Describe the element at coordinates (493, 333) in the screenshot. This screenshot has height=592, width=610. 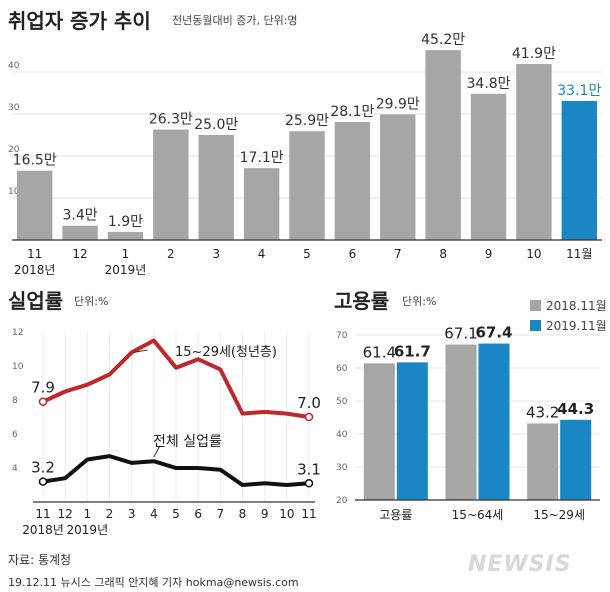
I see `bar-value-label: 67.4` at that location.